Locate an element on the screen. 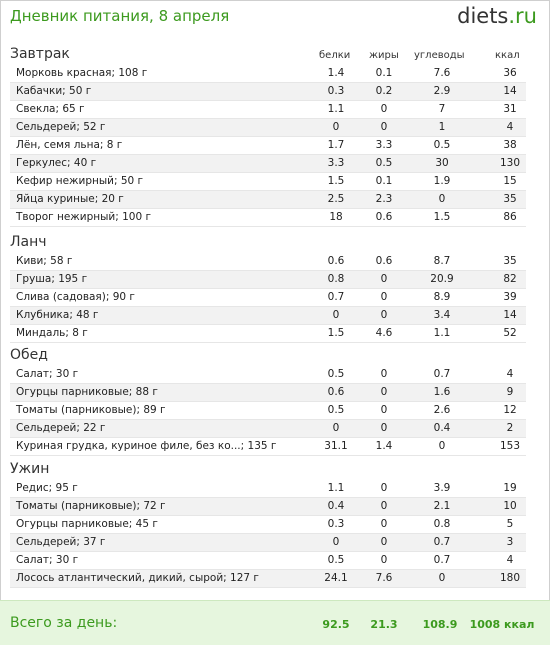 The height and width of the screenshot is (645, 550). food-row: Яйца куриные; 20 г 2.5 2.3 0 35 is located at coordinates (268, 200).